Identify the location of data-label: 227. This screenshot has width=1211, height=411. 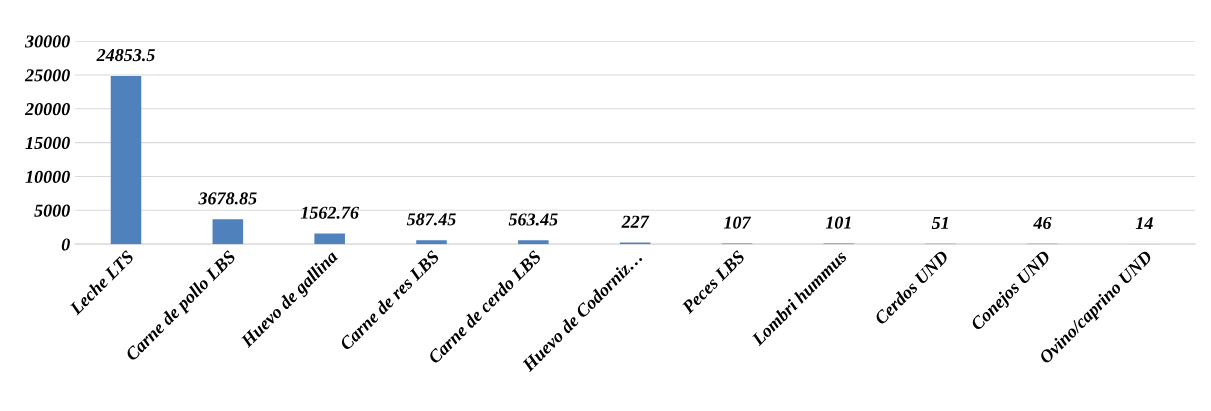
(635, 221).